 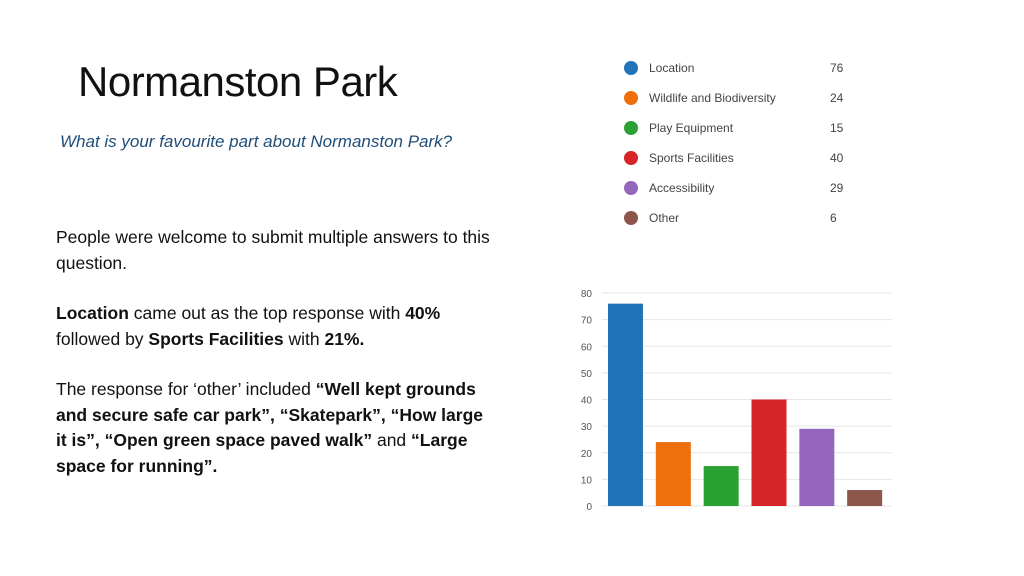 I want to click on legend-count: 40, so click(x=837, y=158).